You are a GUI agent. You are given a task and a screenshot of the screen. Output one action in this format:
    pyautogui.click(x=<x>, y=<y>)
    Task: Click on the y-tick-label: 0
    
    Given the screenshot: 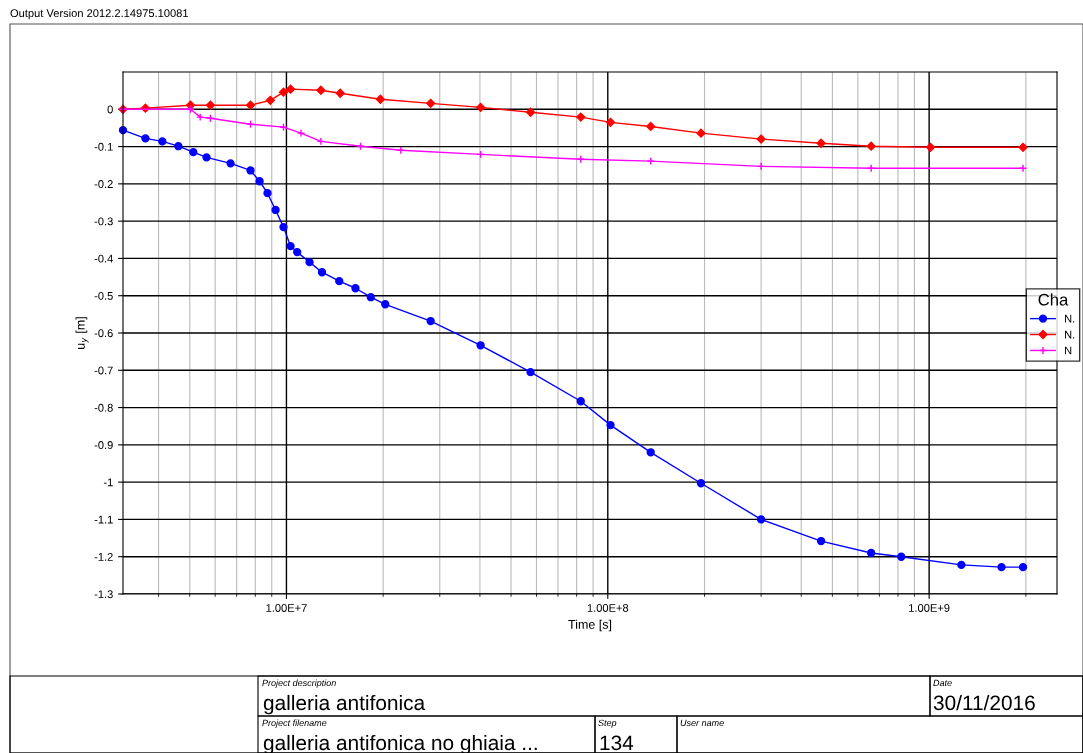 What is the action you would take?
    pyautogui.click(x=110, y=109)
    